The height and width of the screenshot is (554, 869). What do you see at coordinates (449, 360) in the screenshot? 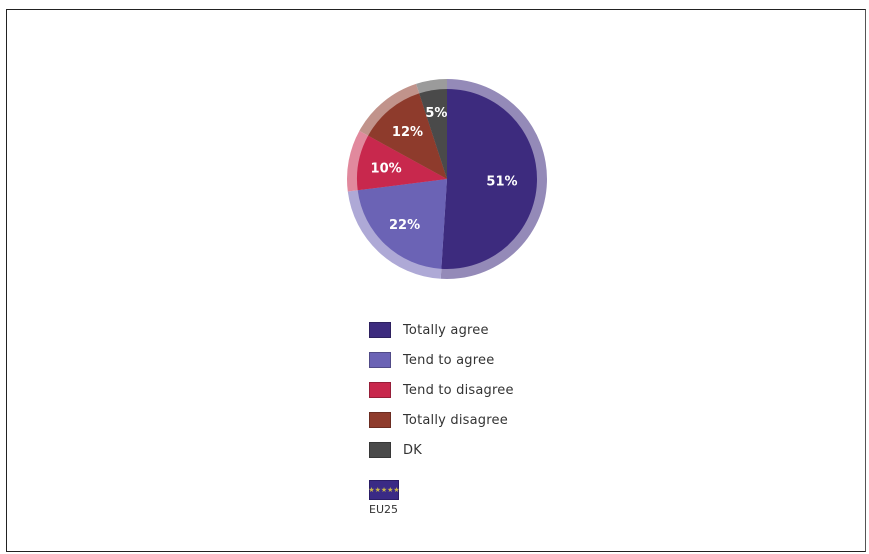
I see `legend-label: Tend to agree` at bounding box center [449, 360].